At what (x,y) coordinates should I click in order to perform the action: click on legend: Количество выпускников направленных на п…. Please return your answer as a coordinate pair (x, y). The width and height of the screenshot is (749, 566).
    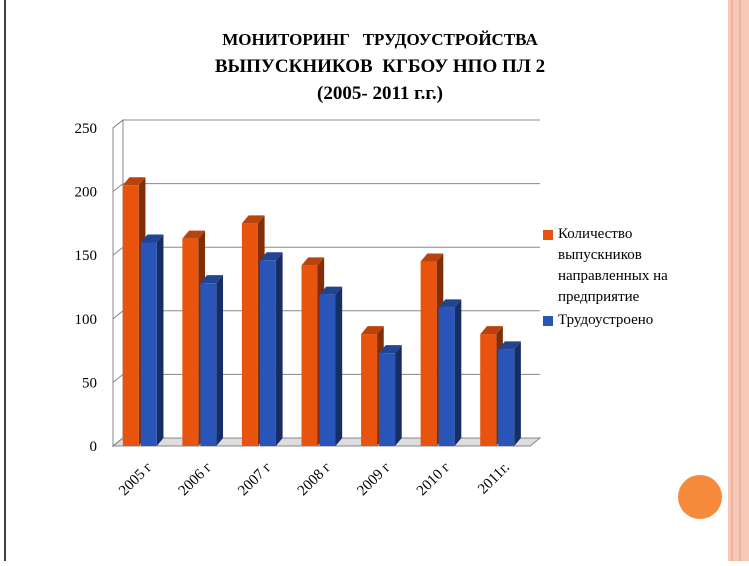
    Looking at the image, I should click on (628, 278).